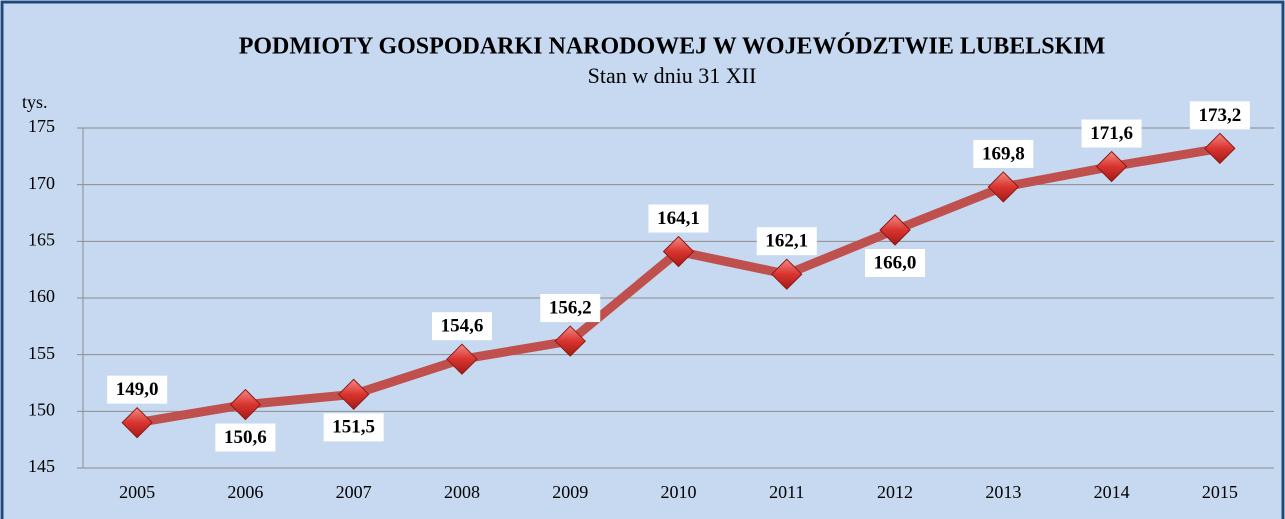 Image resolution: width=1285 pixels, height=519 pixels. Describe the element at coordinates (1220, 492) in the screenshot. I see `x-tick-label: 2015` at that location.